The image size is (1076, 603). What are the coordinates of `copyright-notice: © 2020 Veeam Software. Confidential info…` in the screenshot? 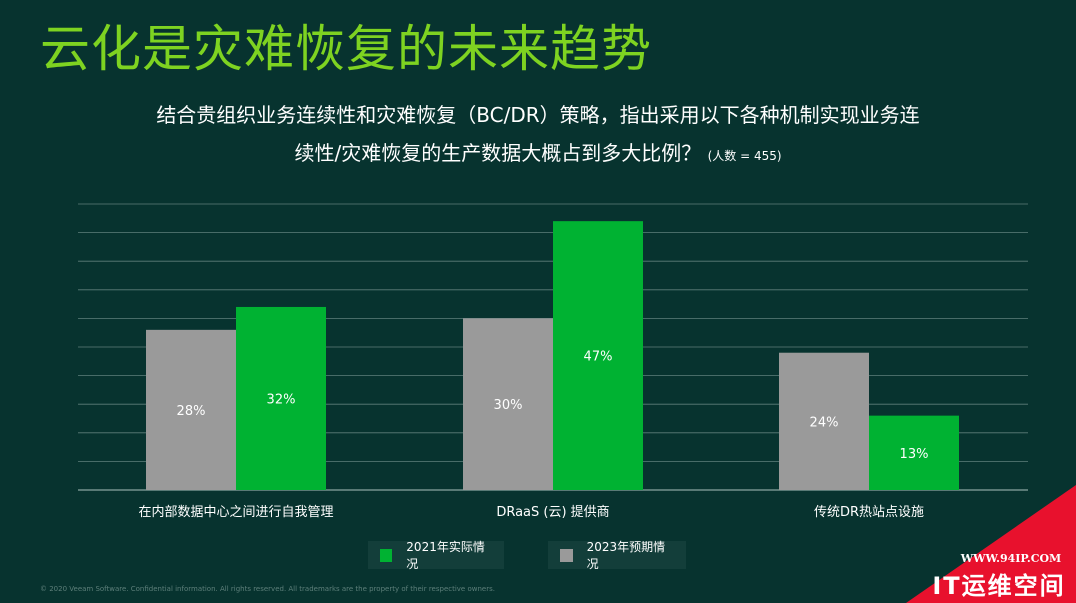 It's located at (267, 589).